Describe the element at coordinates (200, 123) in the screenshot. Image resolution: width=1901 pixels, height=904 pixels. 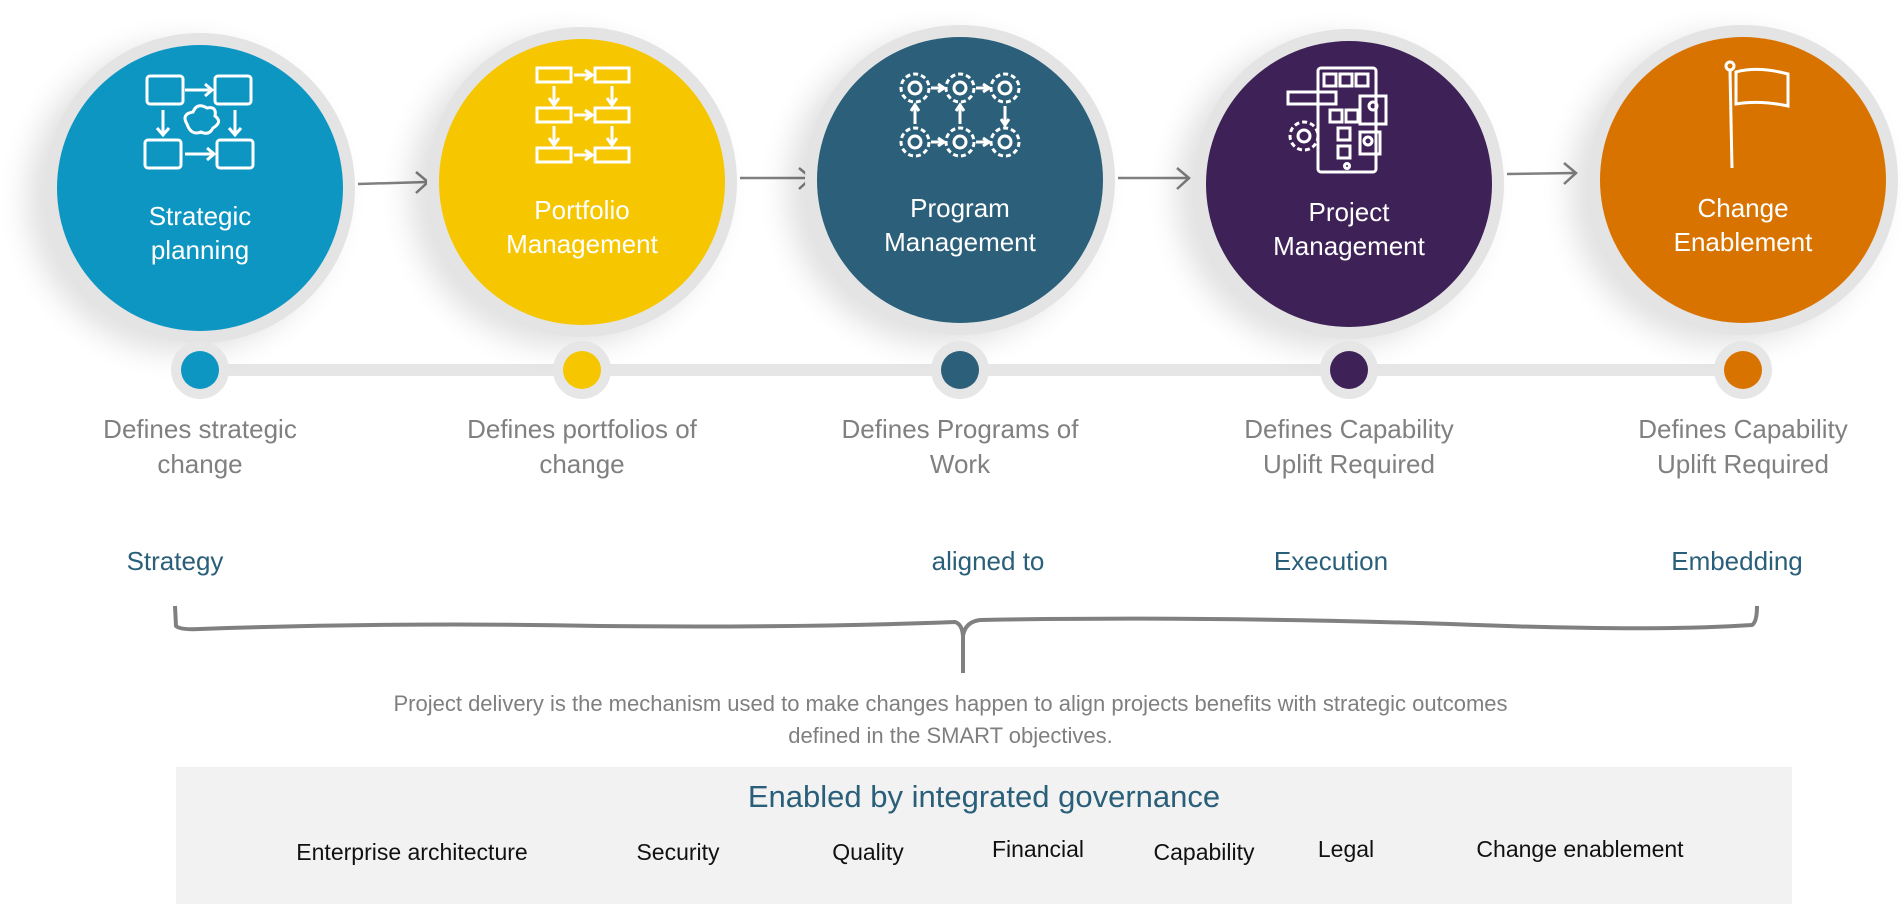
I see `planning-flow-icon` at that location.